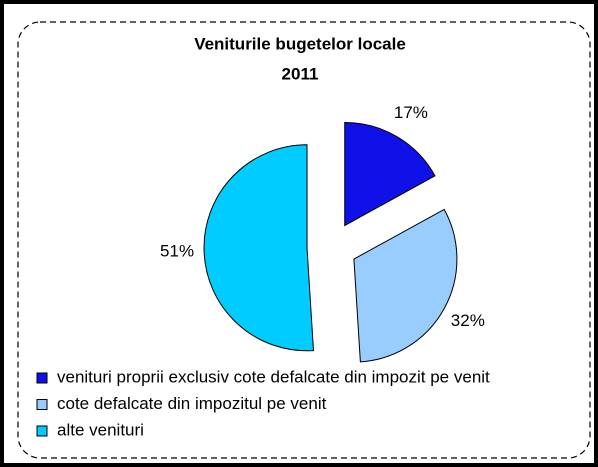  What do you see at coordinates (177, 250) in the screenshot?
I see `data-label: 51%` at bounding box center [177, 250].